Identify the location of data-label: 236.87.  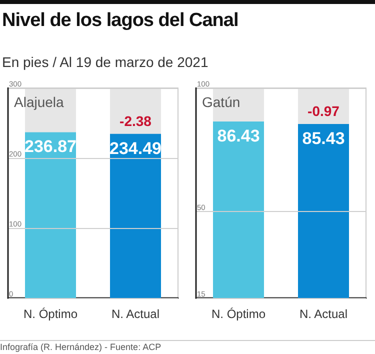
(50, 146).